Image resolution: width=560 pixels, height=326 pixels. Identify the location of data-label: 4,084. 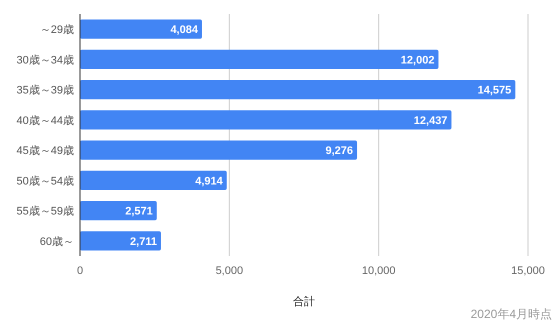
(184, 30).